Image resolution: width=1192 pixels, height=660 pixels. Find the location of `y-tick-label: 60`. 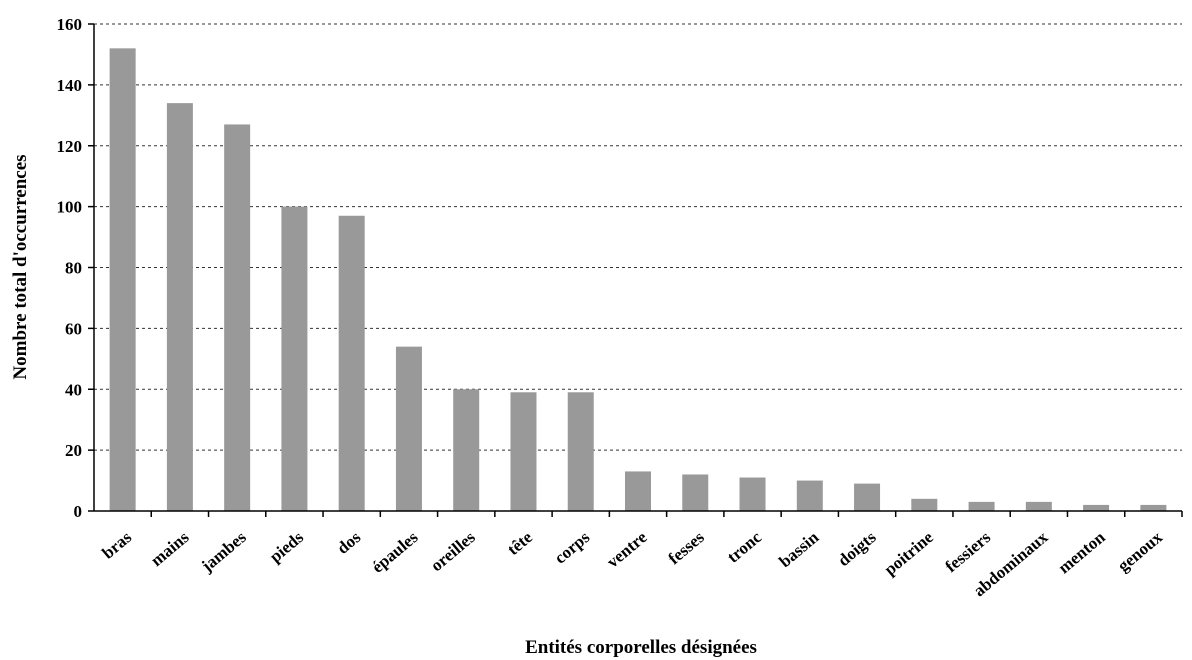

y-tick-label: 60 is located at coordinates (73, 328).